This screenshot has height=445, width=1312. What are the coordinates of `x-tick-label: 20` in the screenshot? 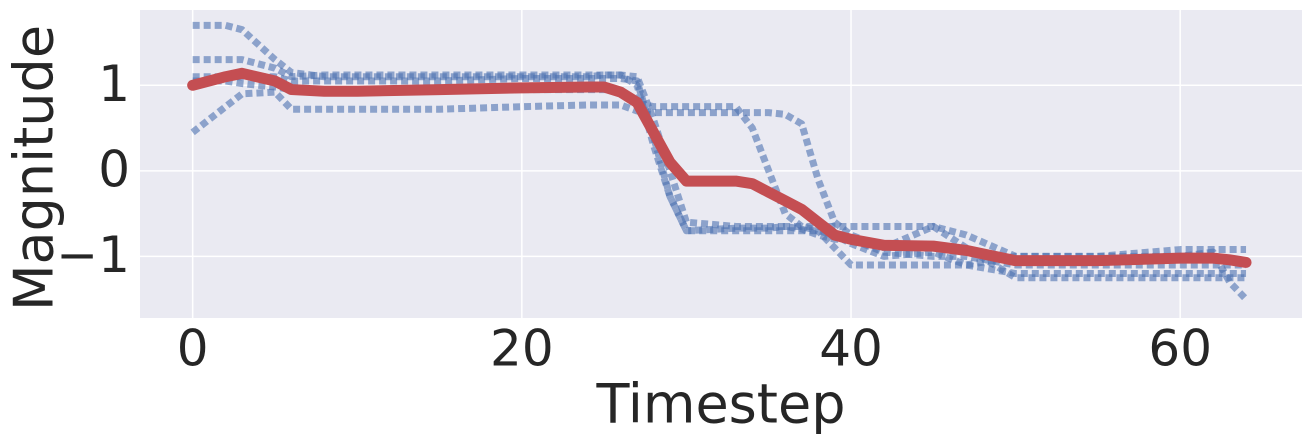 It's located at (522, 349).